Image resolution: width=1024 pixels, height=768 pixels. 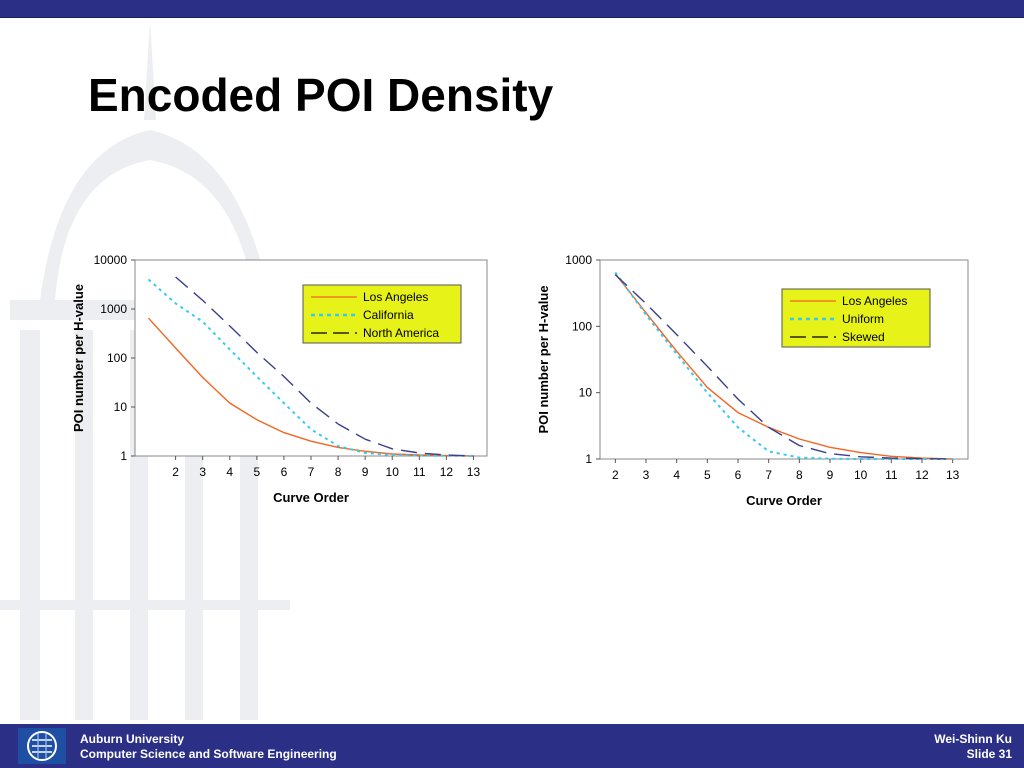 What do you see at coordinates (512, 9) in the screenshot?
I see `top-bar` at bounding box center [512, 9].